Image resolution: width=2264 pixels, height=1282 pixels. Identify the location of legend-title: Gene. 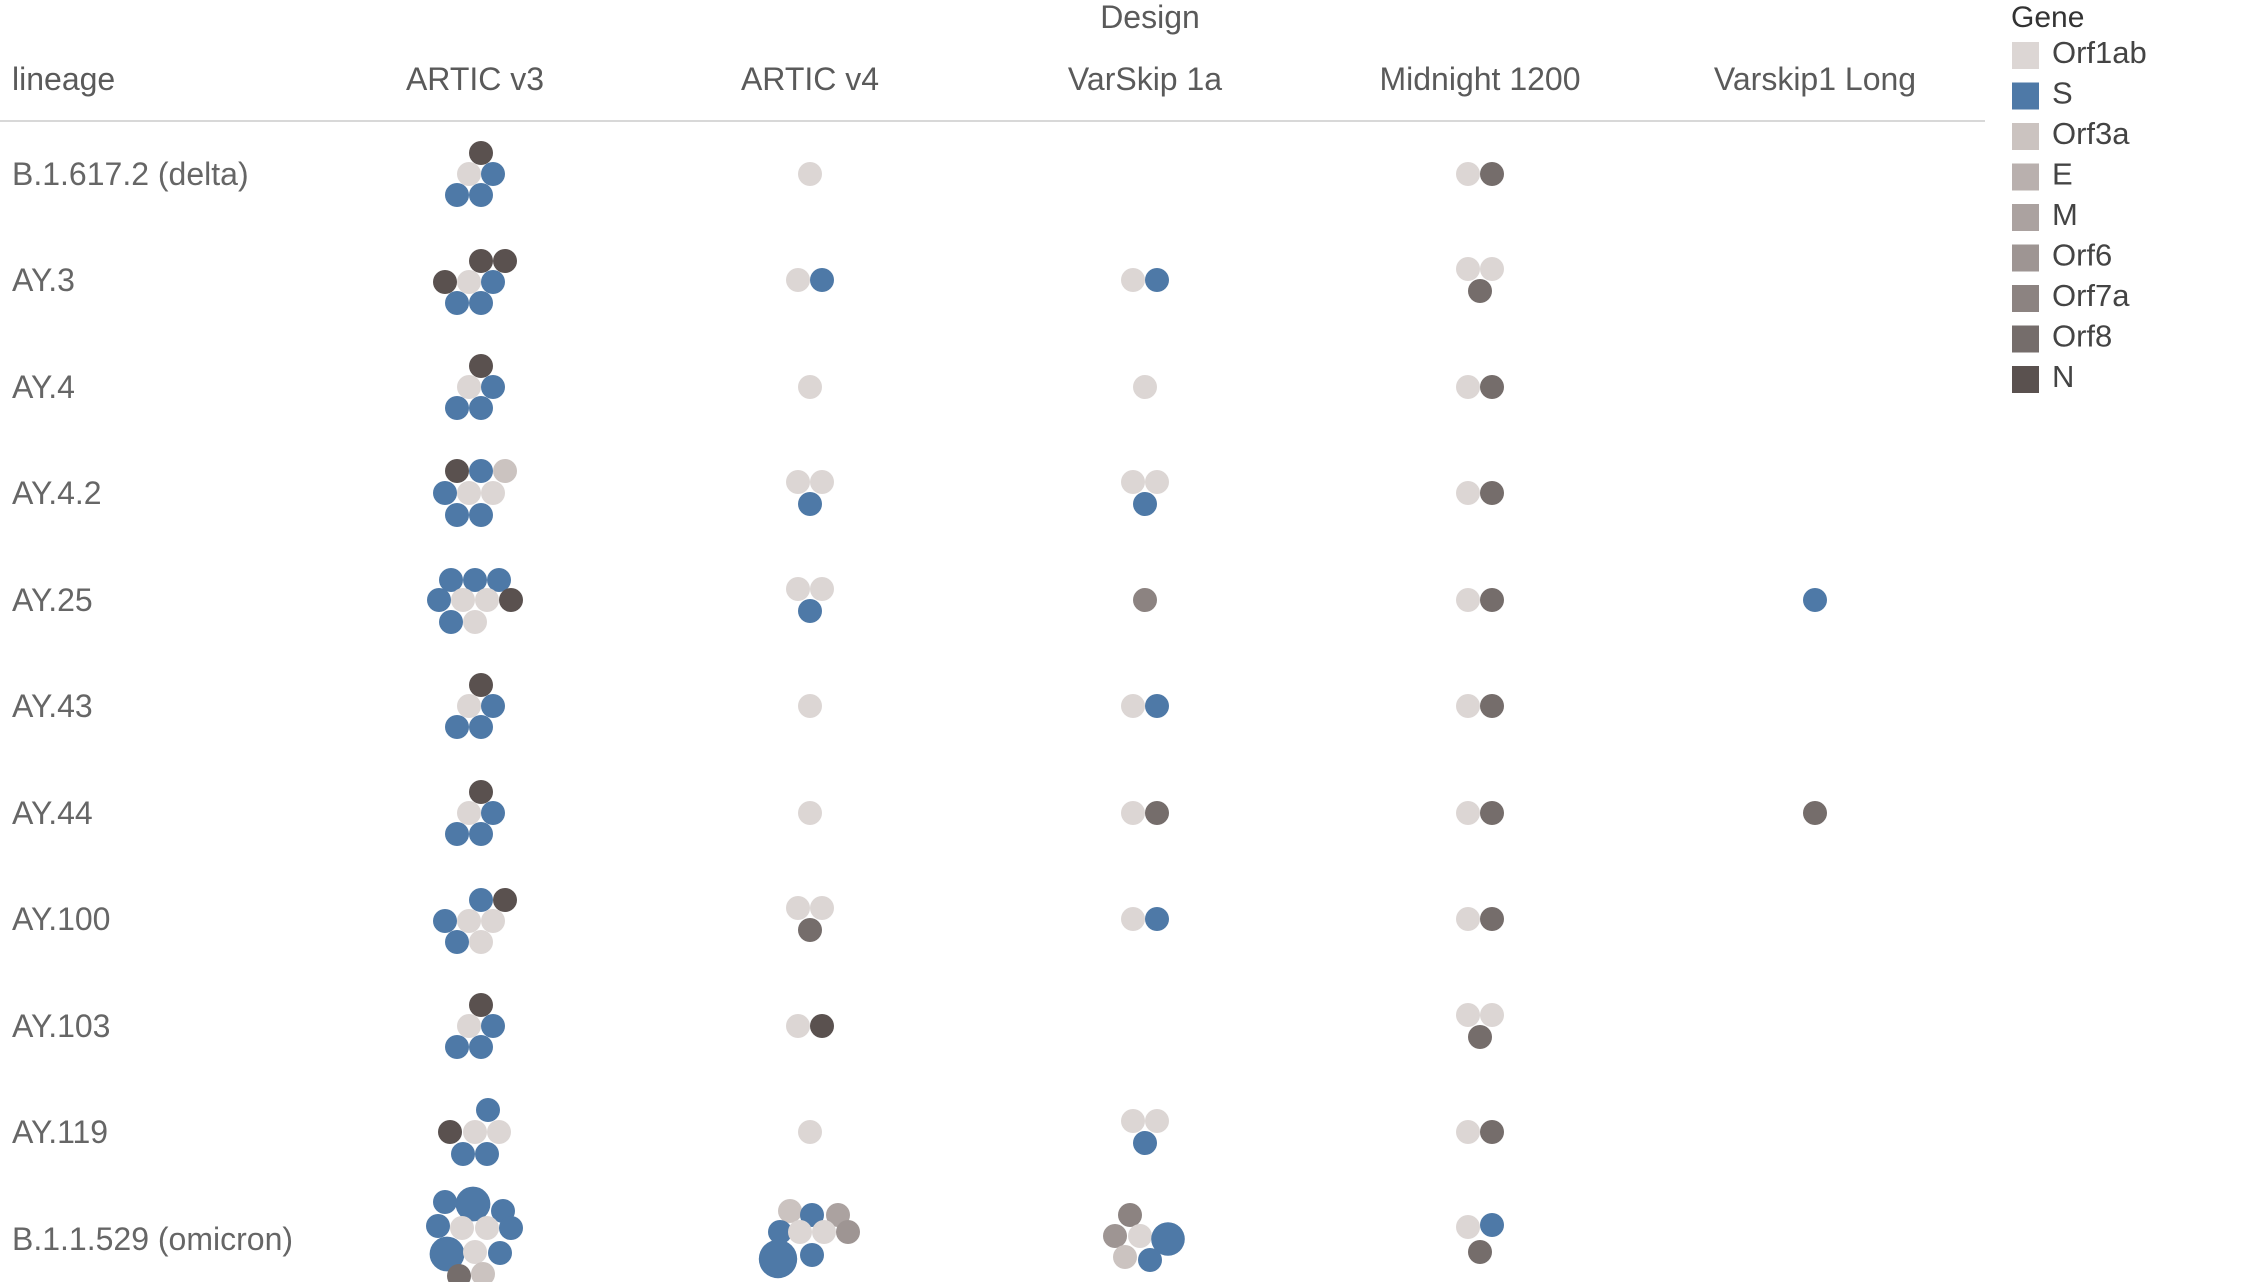
(2047, 17).